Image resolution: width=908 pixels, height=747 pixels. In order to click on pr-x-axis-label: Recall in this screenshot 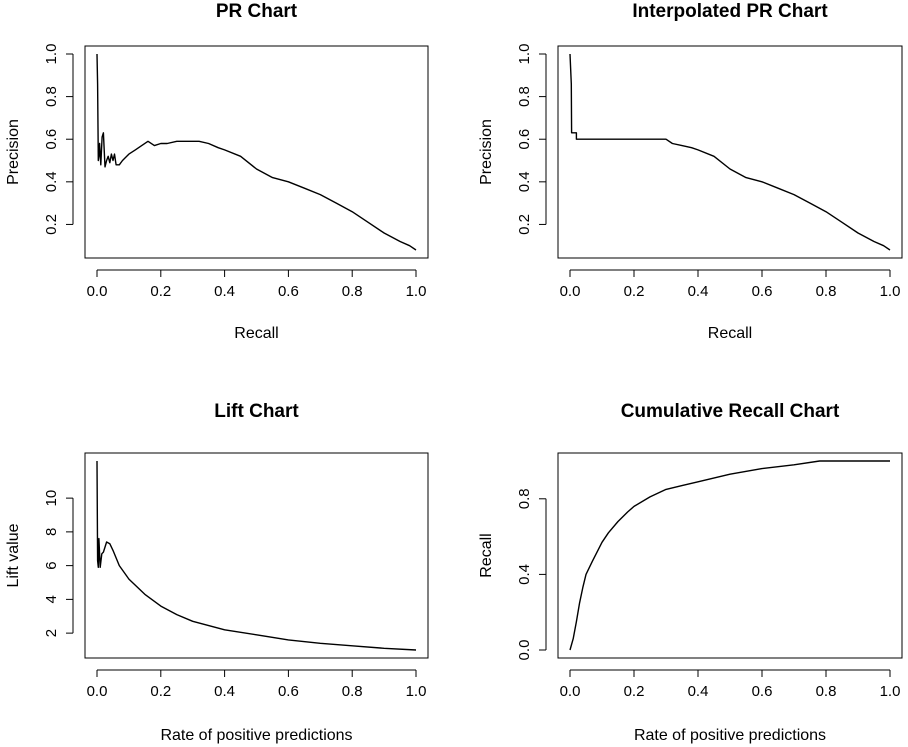, I will do `click(256, 333)`.